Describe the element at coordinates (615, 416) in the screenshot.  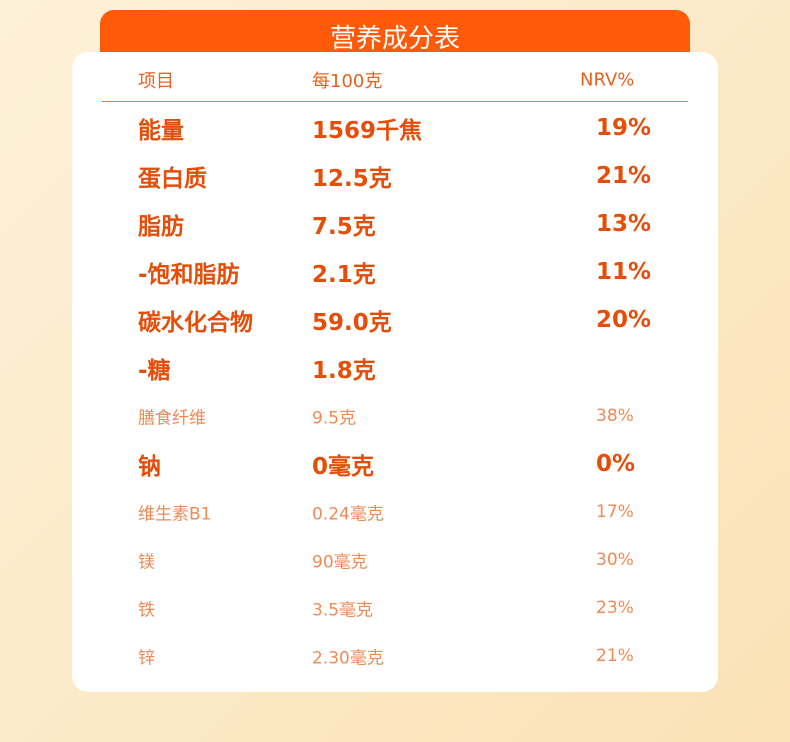
I see `nutrient-nrv: 38%` at that location.